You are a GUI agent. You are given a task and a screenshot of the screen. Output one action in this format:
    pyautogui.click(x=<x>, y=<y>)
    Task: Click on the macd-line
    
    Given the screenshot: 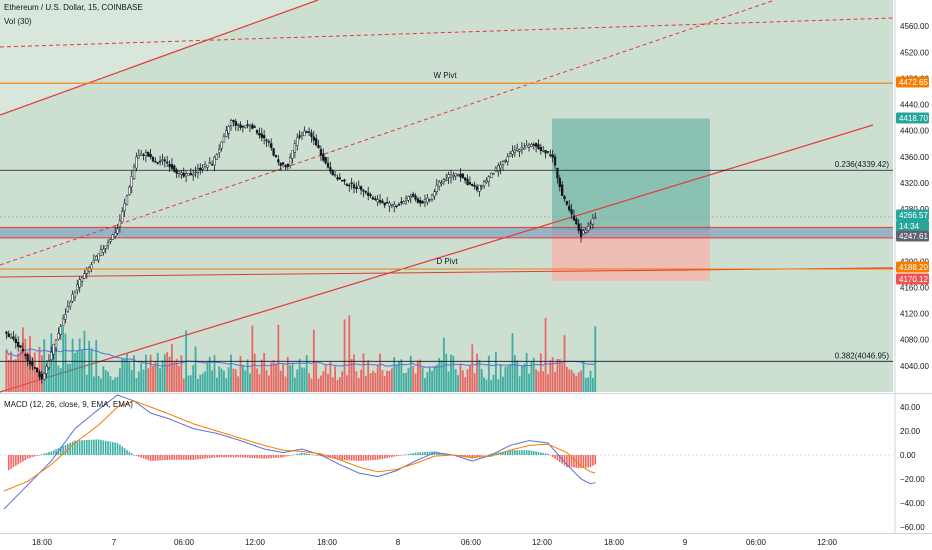 What is the action you would take?
    pyautogui.click(x=299, y=452)
    